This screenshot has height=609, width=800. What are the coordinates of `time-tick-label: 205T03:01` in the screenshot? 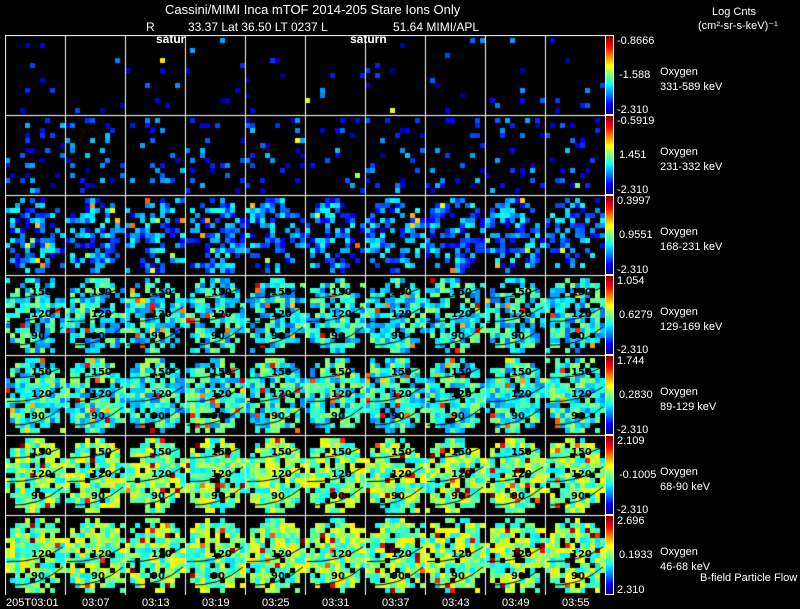 It's located at (32, 603).